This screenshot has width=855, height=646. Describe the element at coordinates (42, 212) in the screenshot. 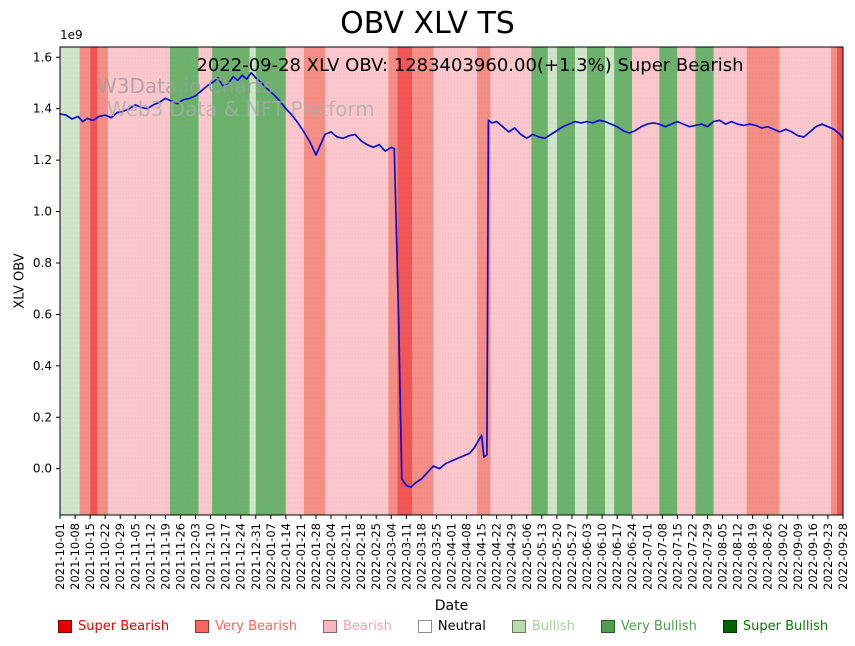

I see `y-tick-label: 1.0` at that location.